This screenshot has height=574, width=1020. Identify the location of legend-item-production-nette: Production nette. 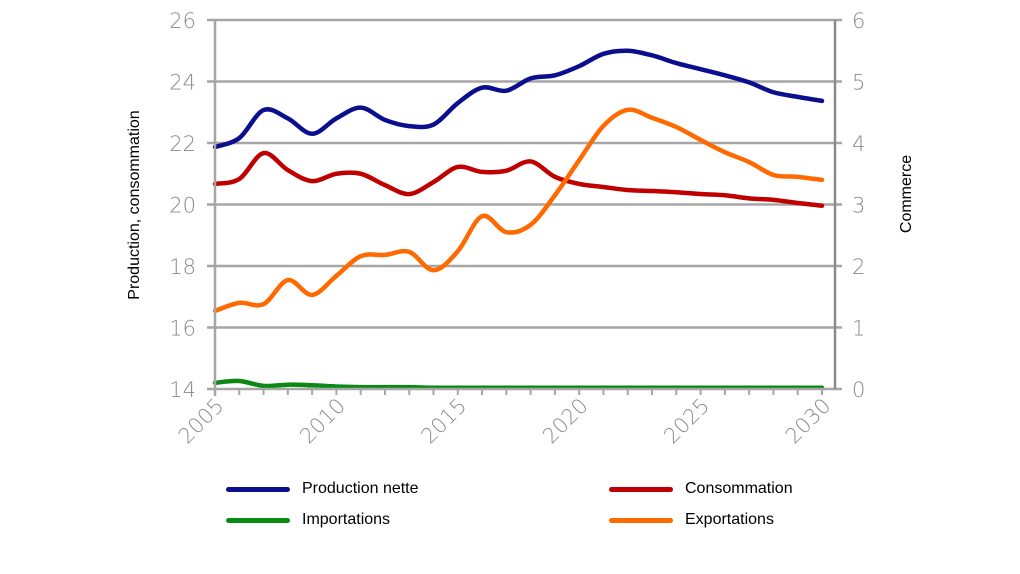
(322, 489).